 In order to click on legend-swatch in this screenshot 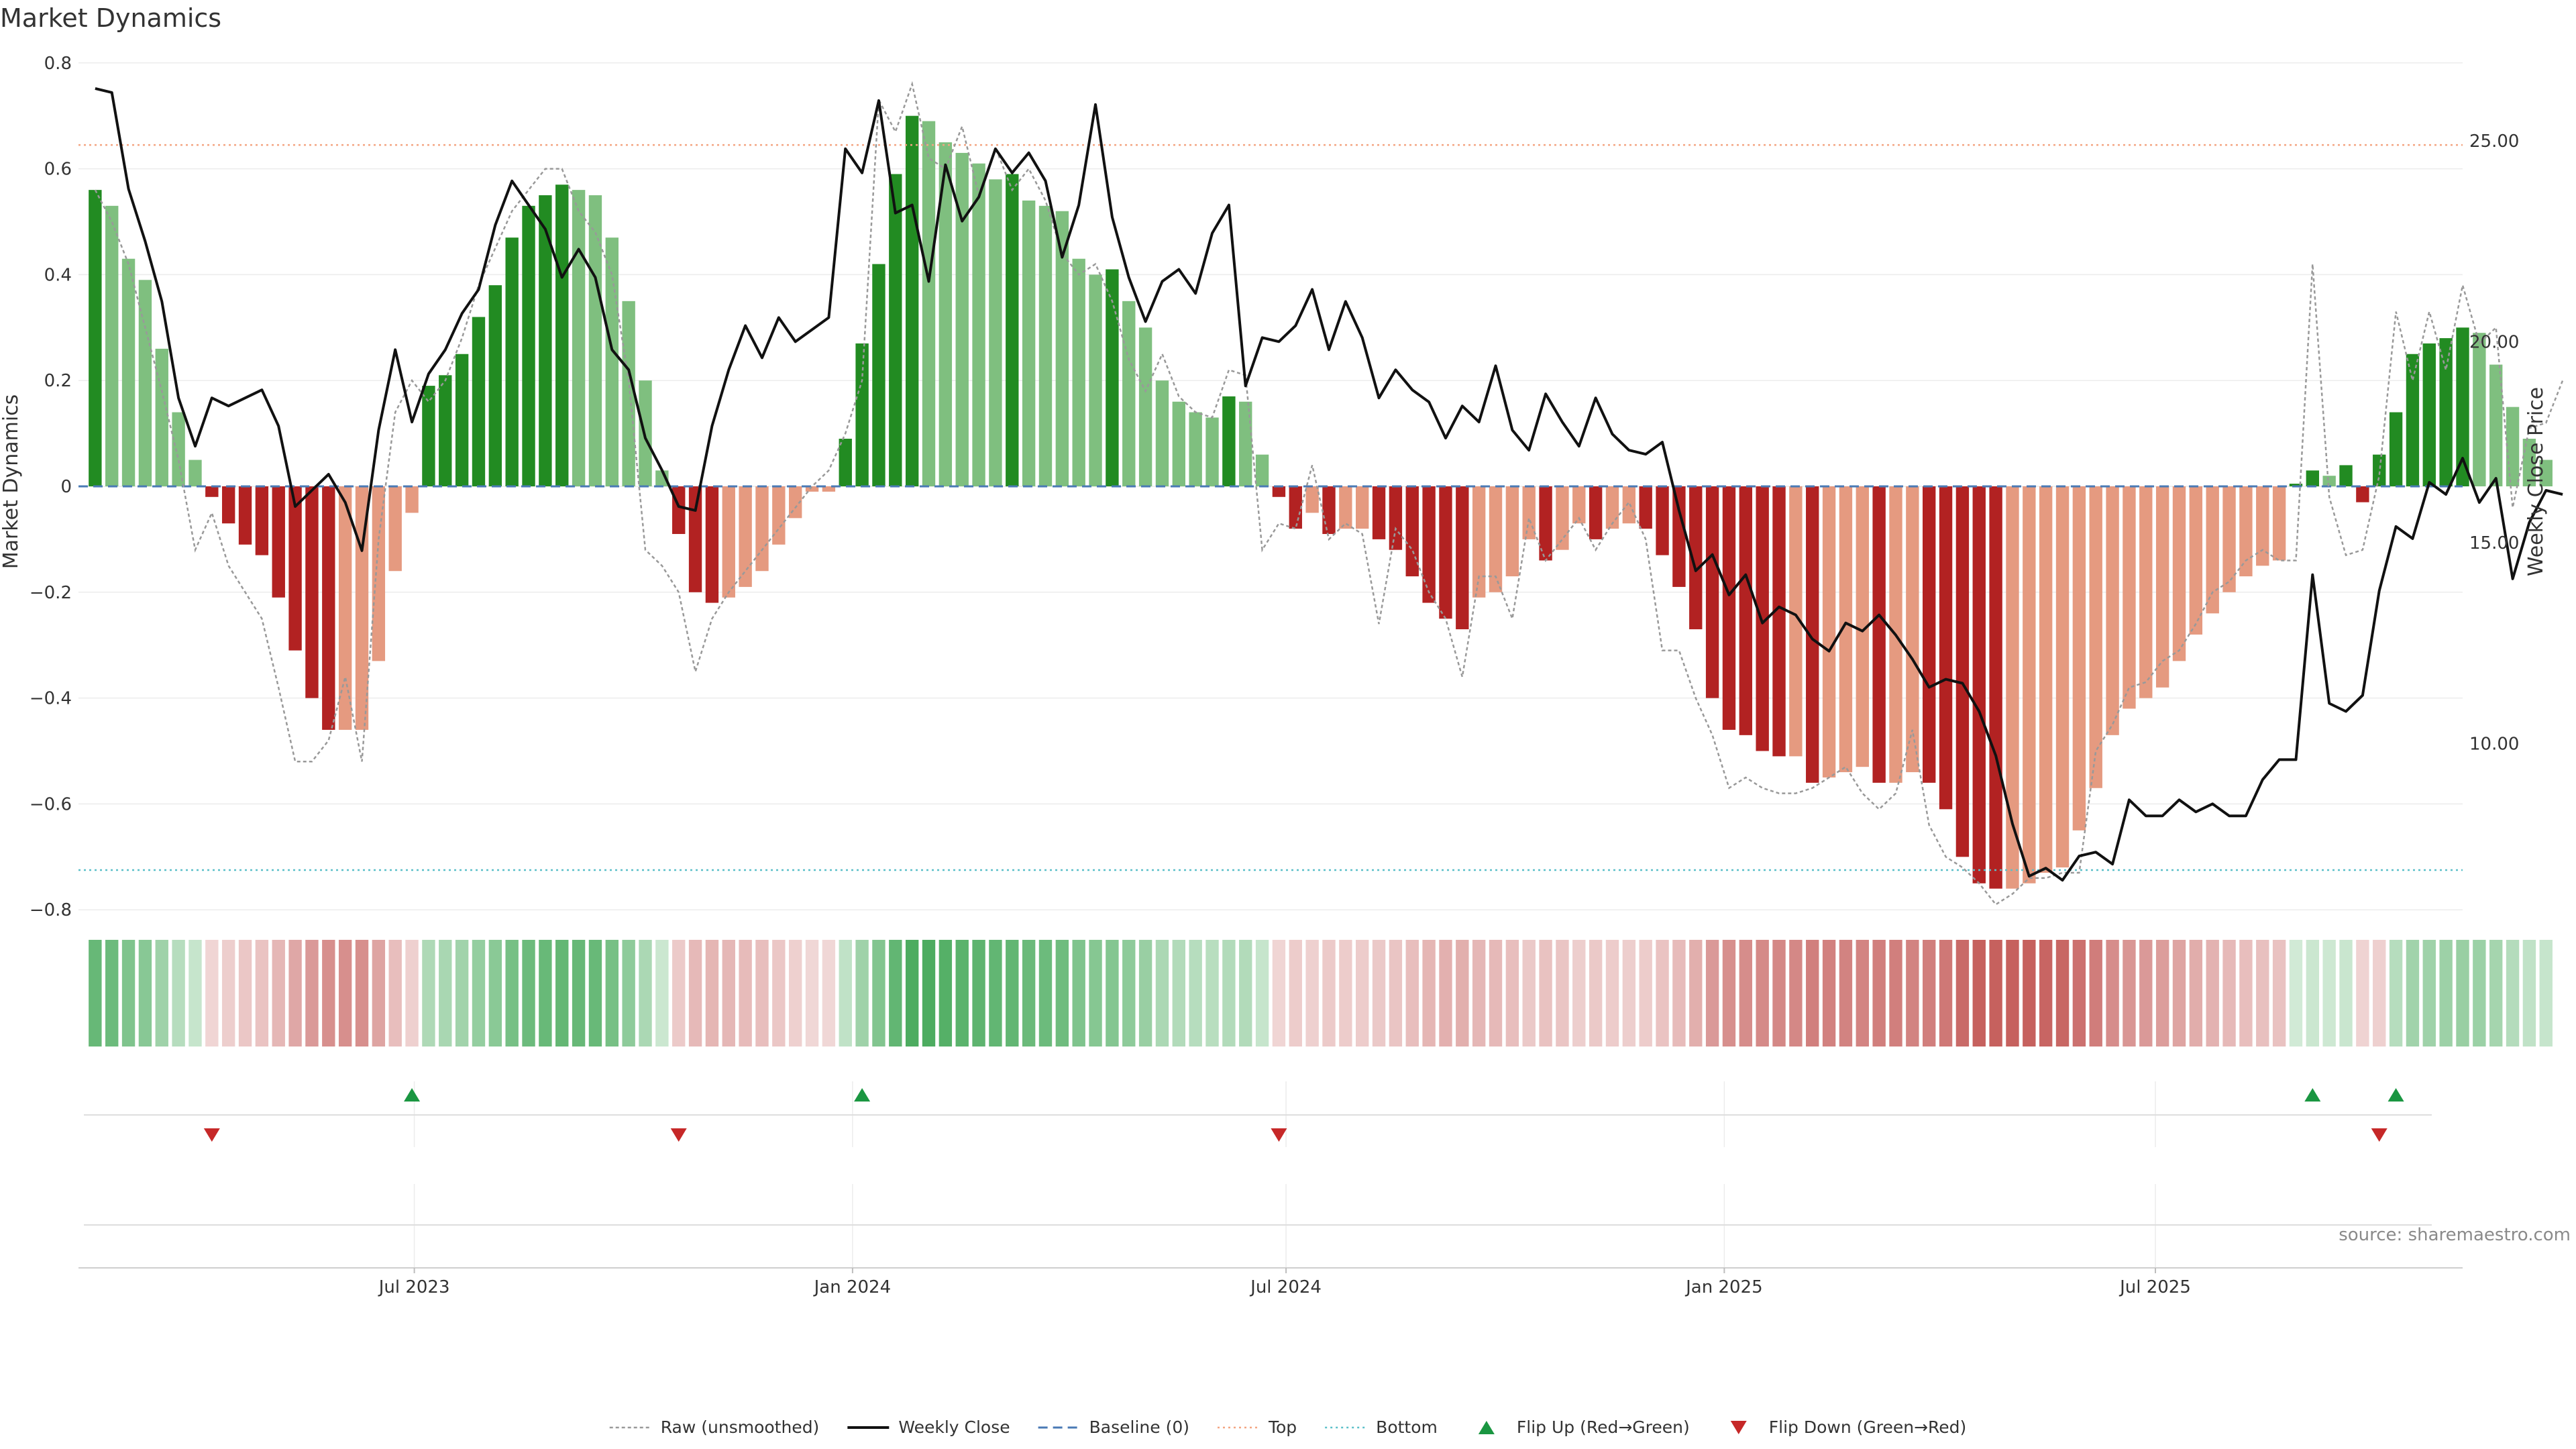, I will do `click(1738, 1427)`.